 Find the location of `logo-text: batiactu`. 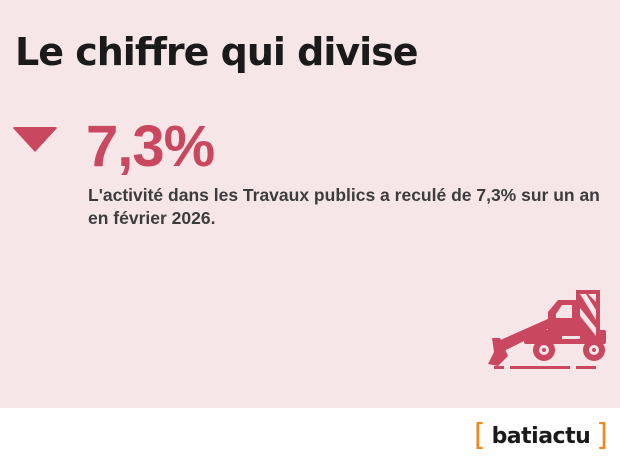

logo-text: batiactu is located at coordinates (541, 436).